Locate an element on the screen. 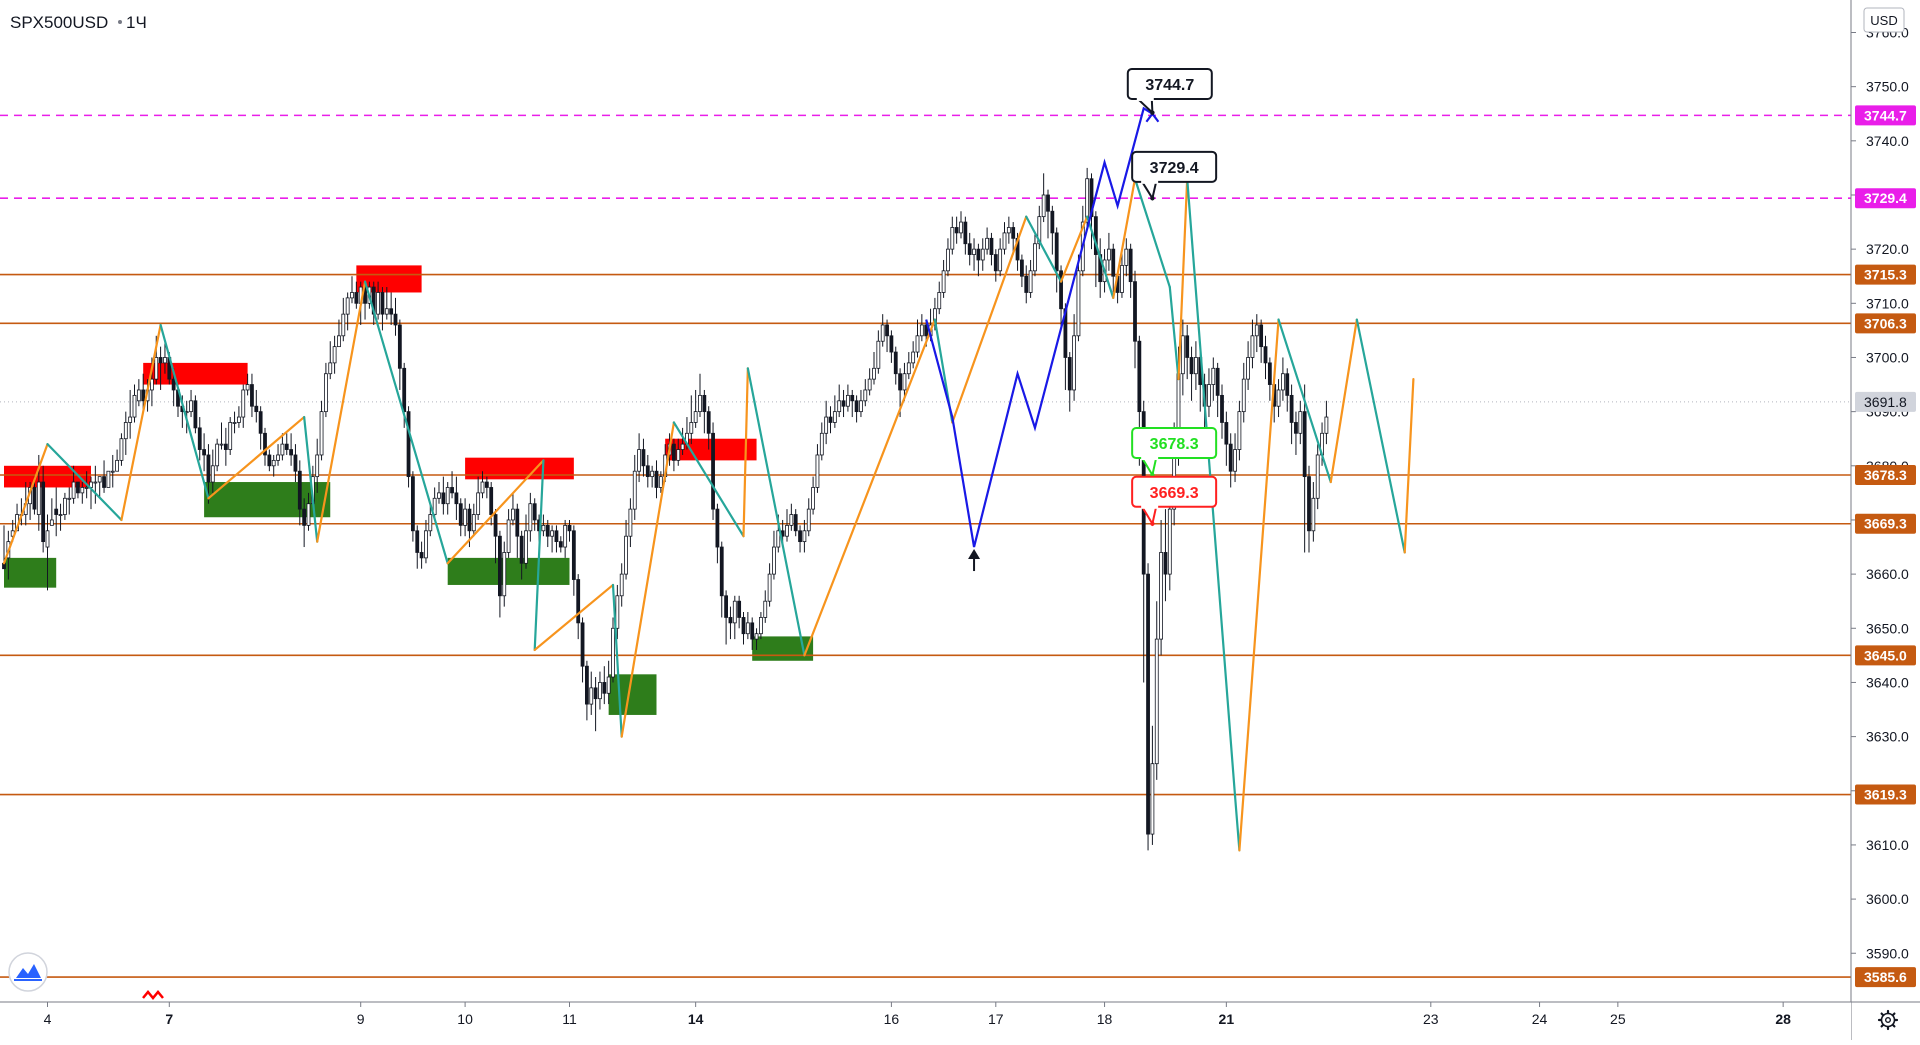 The height and width of the screenshot is (1045, 1920). price-axis-panel is located at coordinates (1885, 501).